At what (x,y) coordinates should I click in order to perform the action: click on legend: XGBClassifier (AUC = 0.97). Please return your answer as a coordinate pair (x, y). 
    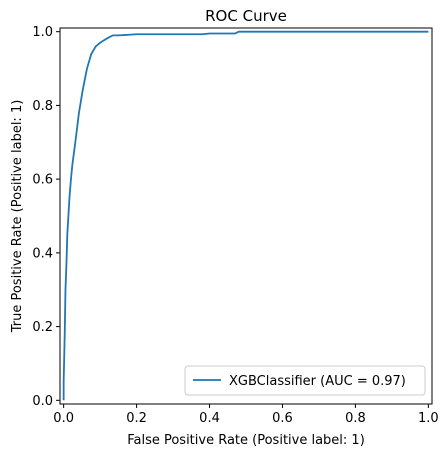
    Looking at the image, I should click on (305, 380).